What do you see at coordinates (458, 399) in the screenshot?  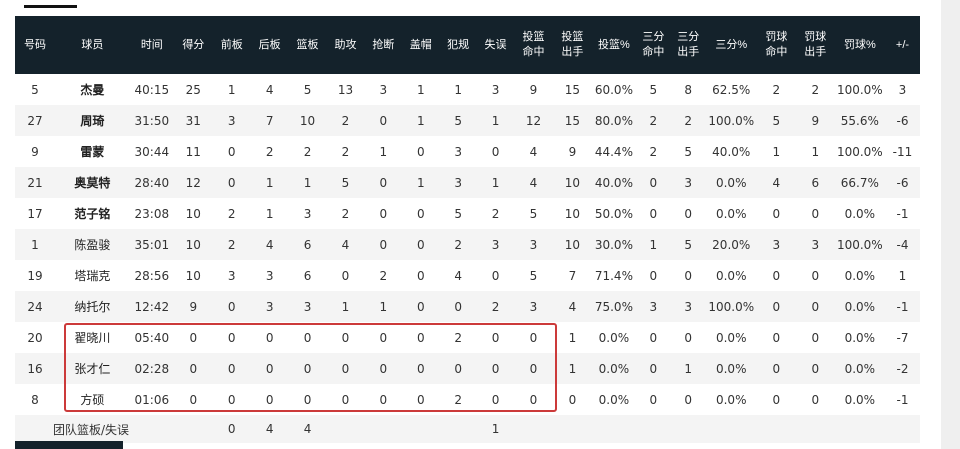 I see `cell-fouls: 2` at bounding box center [458, 399].